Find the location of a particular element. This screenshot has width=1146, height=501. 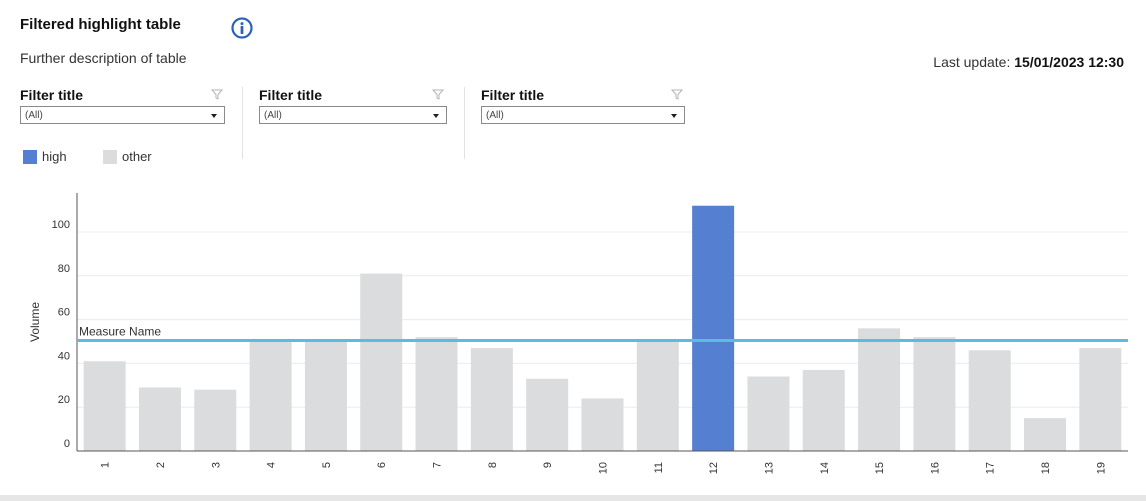

x-tick-label: 11 is located at coordinates (659, 467).